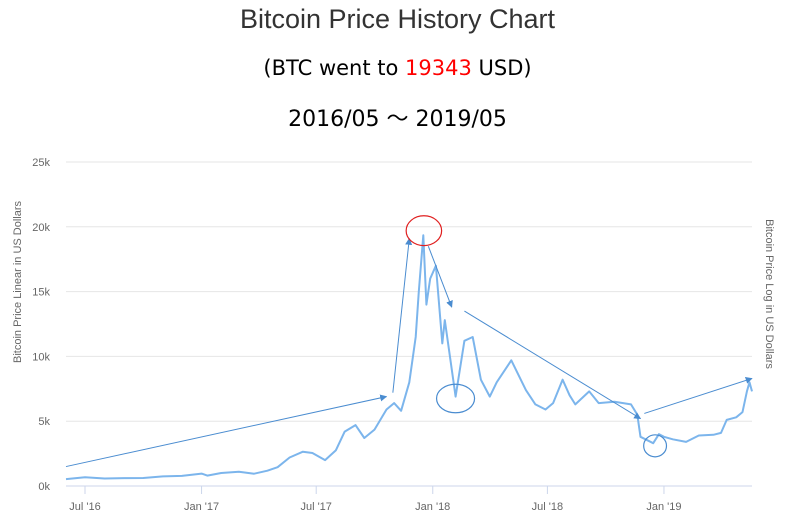  What do you see at coordinates (44, 487) in the screenshot?
I see `y-tick-label: 0k` at bounding box center [44, 487].